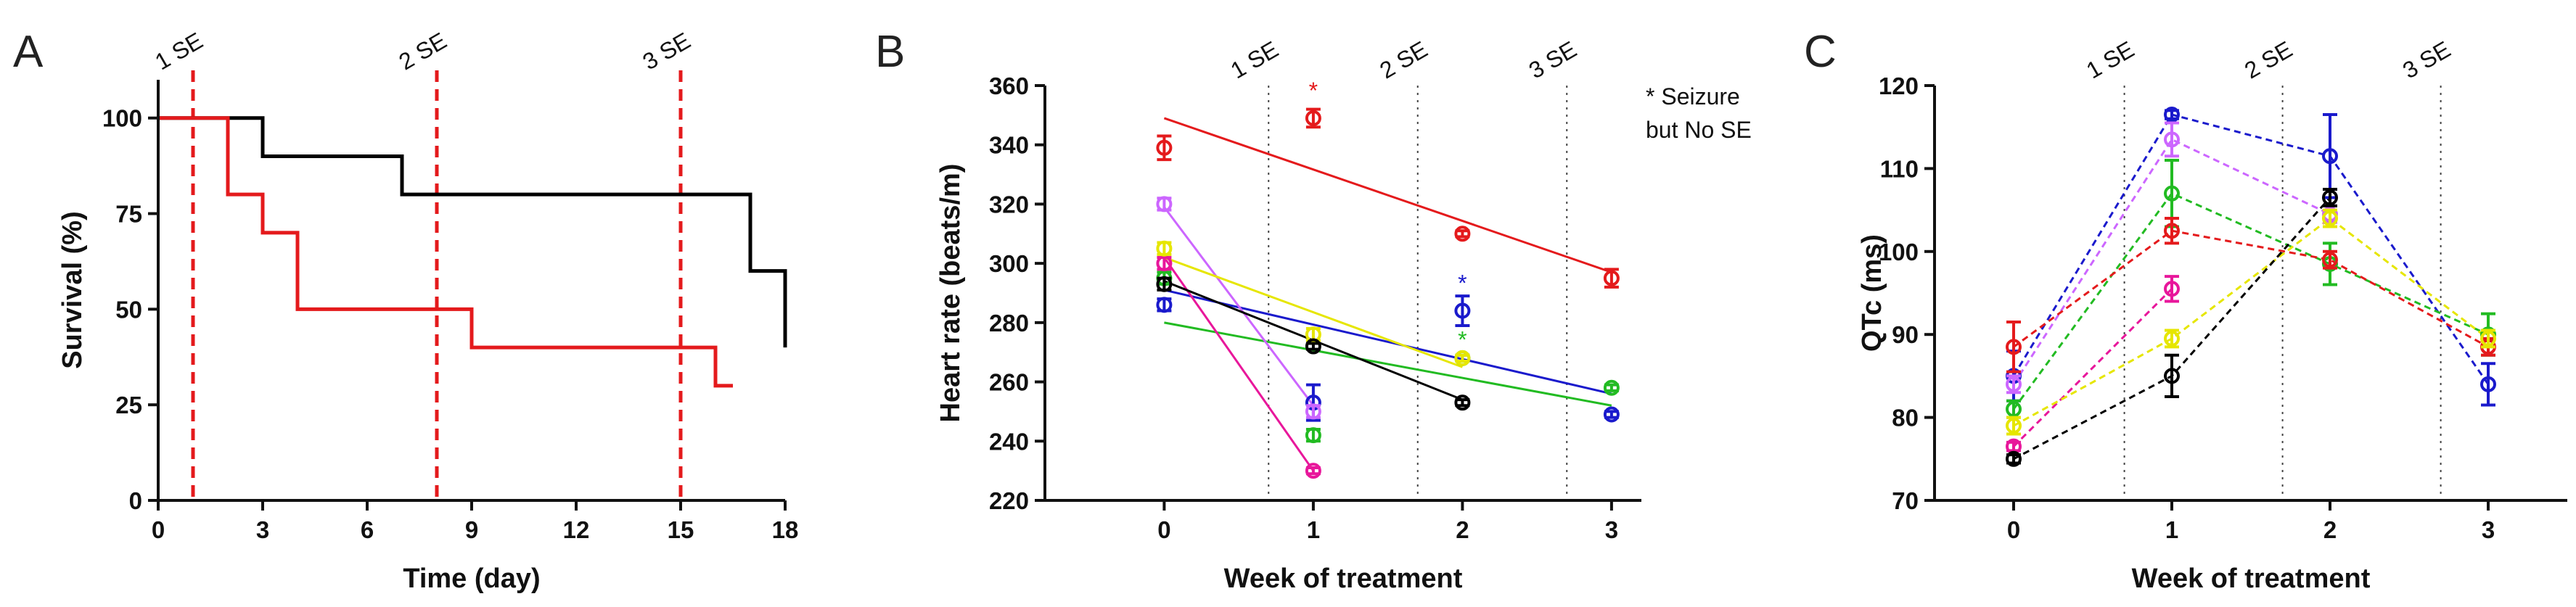 The height and width of the screenshot is (607, 2576). Describe the element at coordinates (1403, 60) in the screenshot. I see `panel-b-se-marker-label: 2 SE` at that location.